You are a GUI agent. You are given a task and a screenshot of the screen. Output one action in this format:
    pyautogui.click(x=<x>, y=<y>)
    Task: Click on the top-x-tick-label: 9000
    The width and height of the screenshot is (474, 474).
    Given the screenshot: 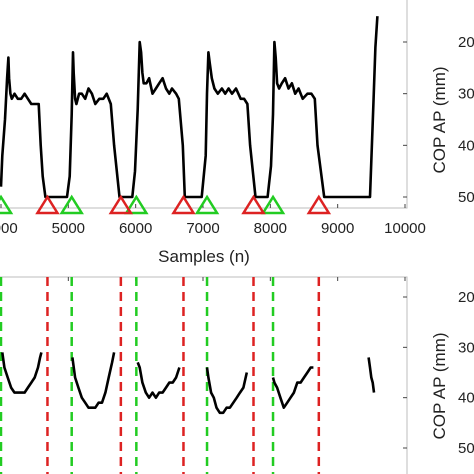 What is the action you would take?
    pyautogui.click(x=337, y=228)
    